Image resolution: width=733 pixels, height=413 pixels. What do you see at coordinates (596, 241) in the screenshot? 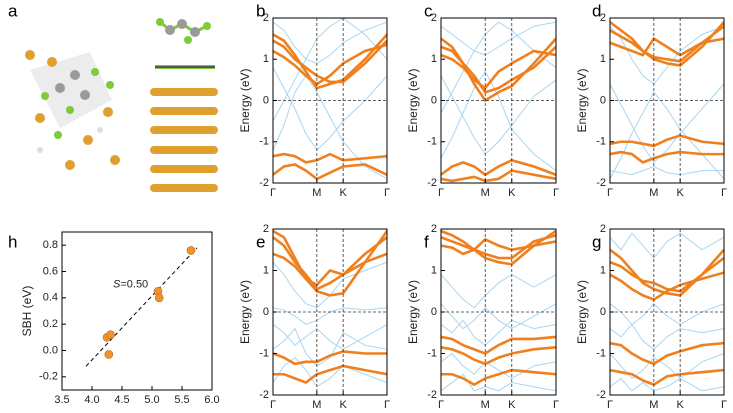
I see `panel-label: g` at bounding box center [596, 241].